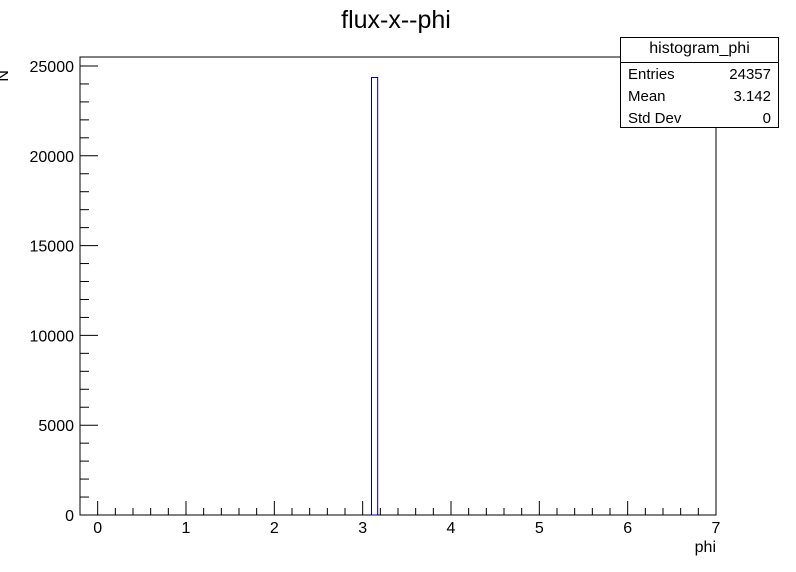 Image resolution: width=796 pixels, height=572 pixels. What do you see at coordinates (56, 426) in the screenshot?
I see `y-tick-label: 5000` at bounding box center [56, 426].